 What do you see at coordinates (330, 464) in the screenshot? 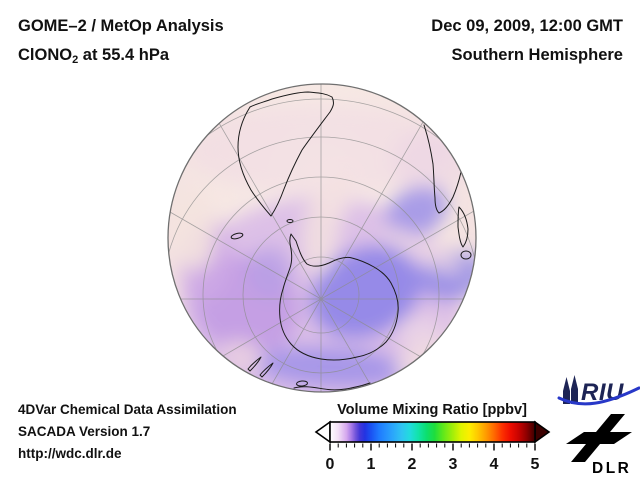
I see `colorbar-tick-label: 0` at bounding box center [330, 464].